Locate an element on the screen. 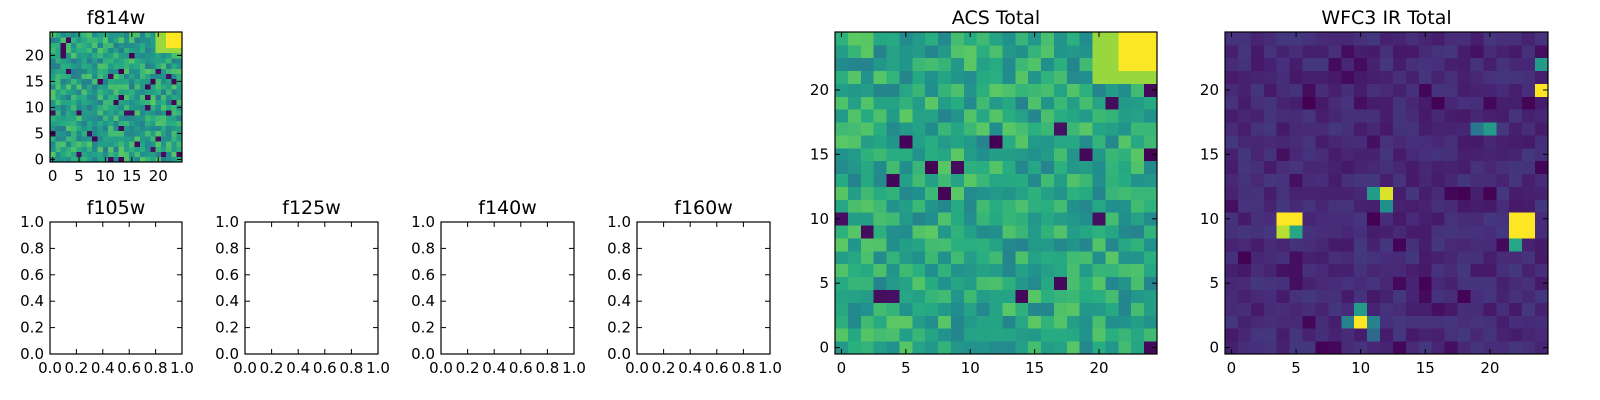  x-tick-label: 5 is located at coordinates (906, 368).